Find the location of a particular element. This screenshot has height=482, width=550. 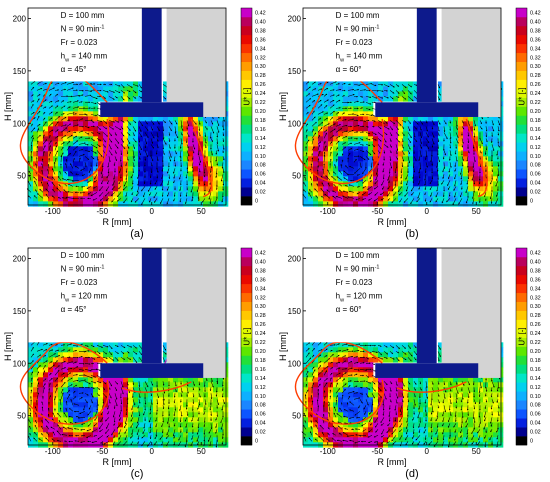

y-tick-label: 50 is located at coordinates (21, 176).